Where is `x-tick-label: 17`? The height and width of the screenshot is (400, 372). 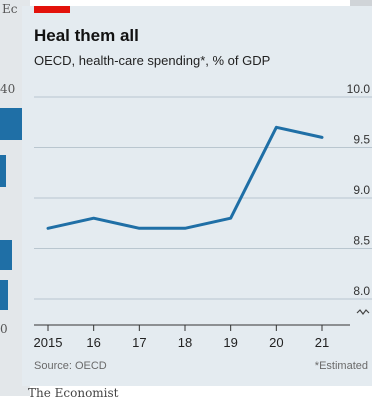 x-tick-label: 17 is located at coordinates (139, 342).